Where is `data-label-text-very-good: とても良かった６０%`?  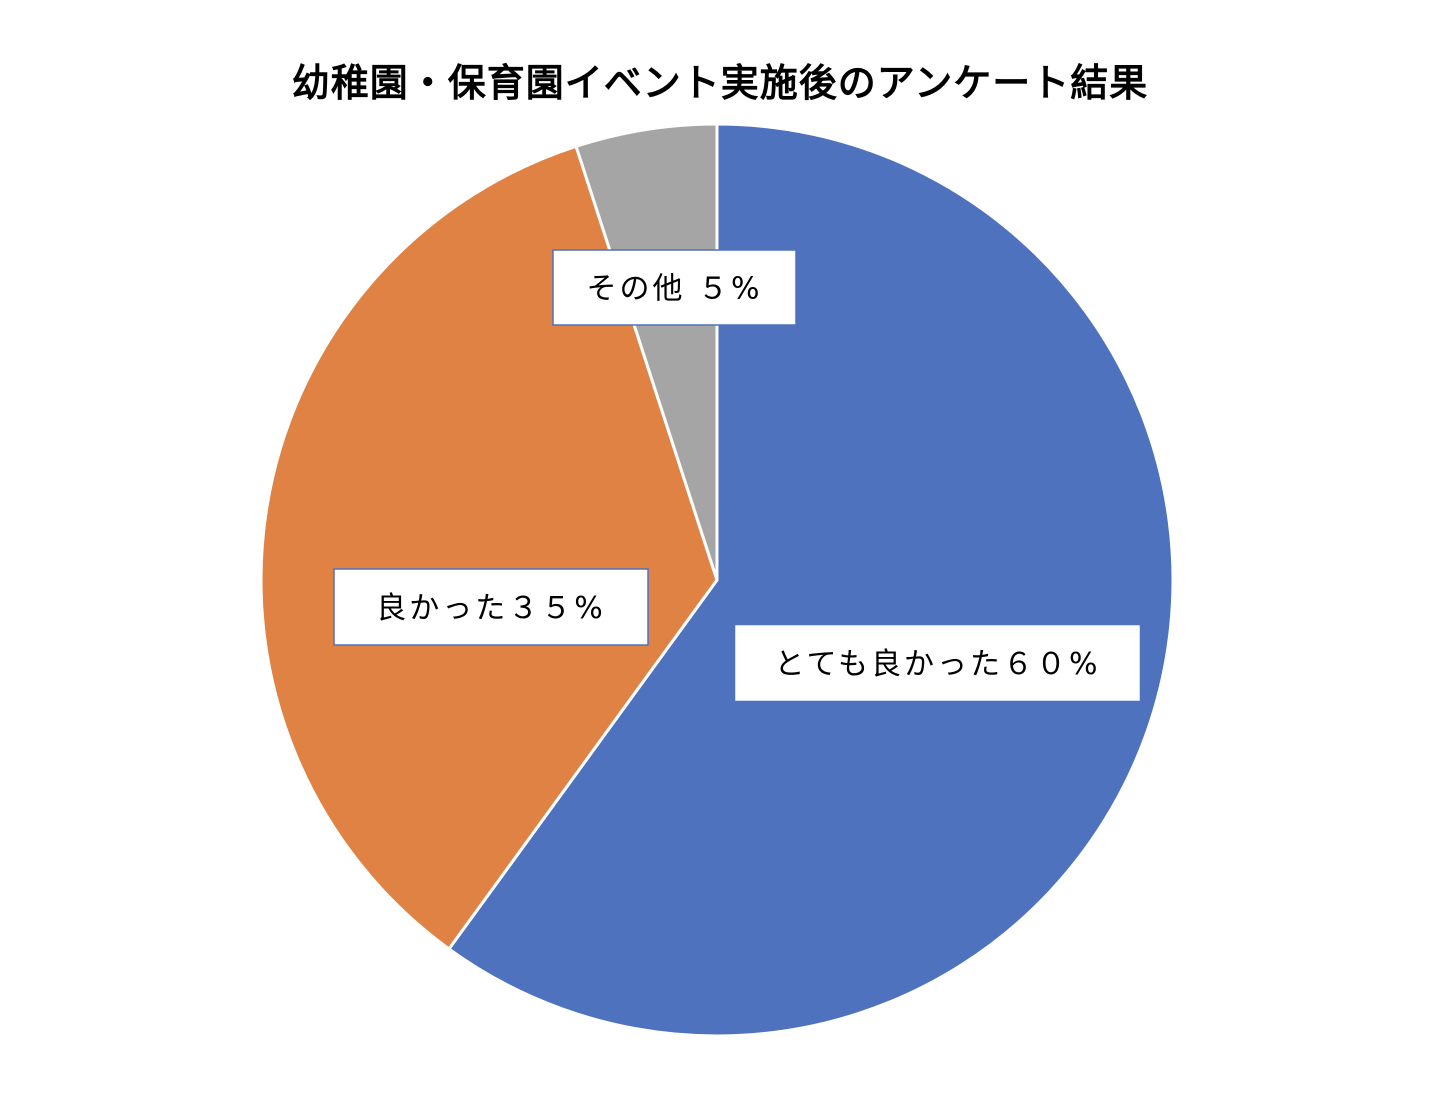 data-label-text-very-good: とても良かった６０% is located at coordinates (937, 664).